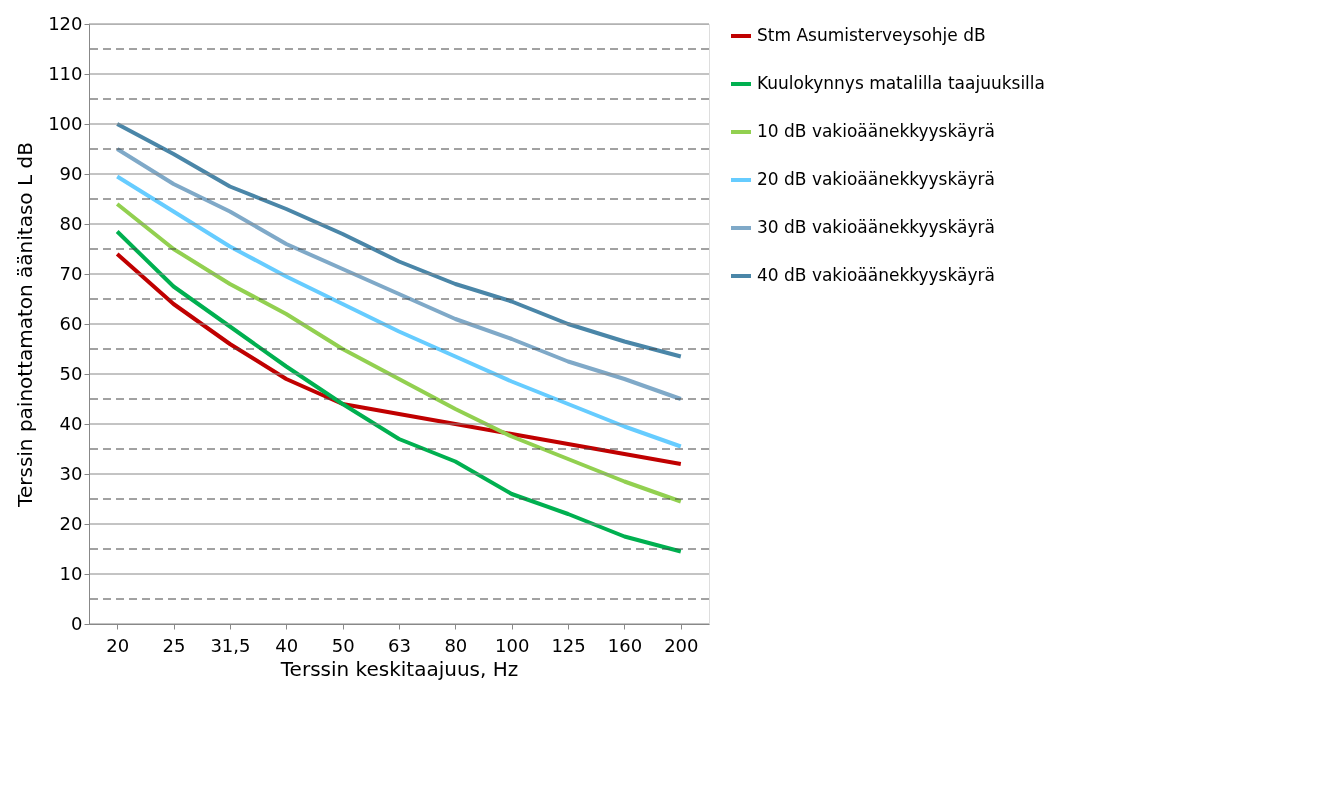 Image resolution: width=1344 pixels, height=810 pixels. I want to click on x-axis-title: Terssin keskitaajuus, Hz, so click(399, 668).